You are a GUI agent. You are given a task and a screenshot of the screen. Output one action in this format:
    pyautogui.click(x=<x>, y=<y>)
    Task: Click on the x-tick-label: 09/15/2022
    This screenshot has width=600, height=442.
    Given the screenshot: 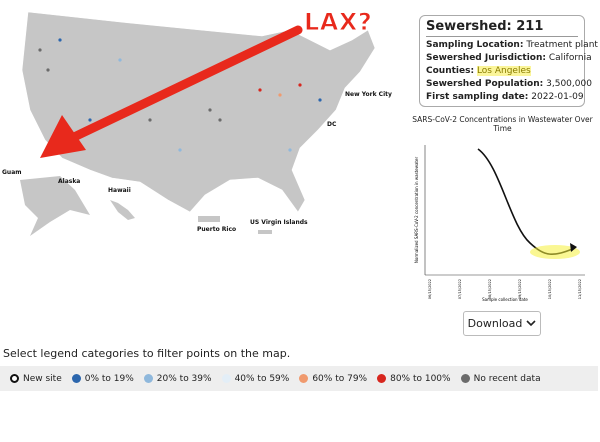 What is the action you would take?
    pyautogui.click(x=520, y=289)
    